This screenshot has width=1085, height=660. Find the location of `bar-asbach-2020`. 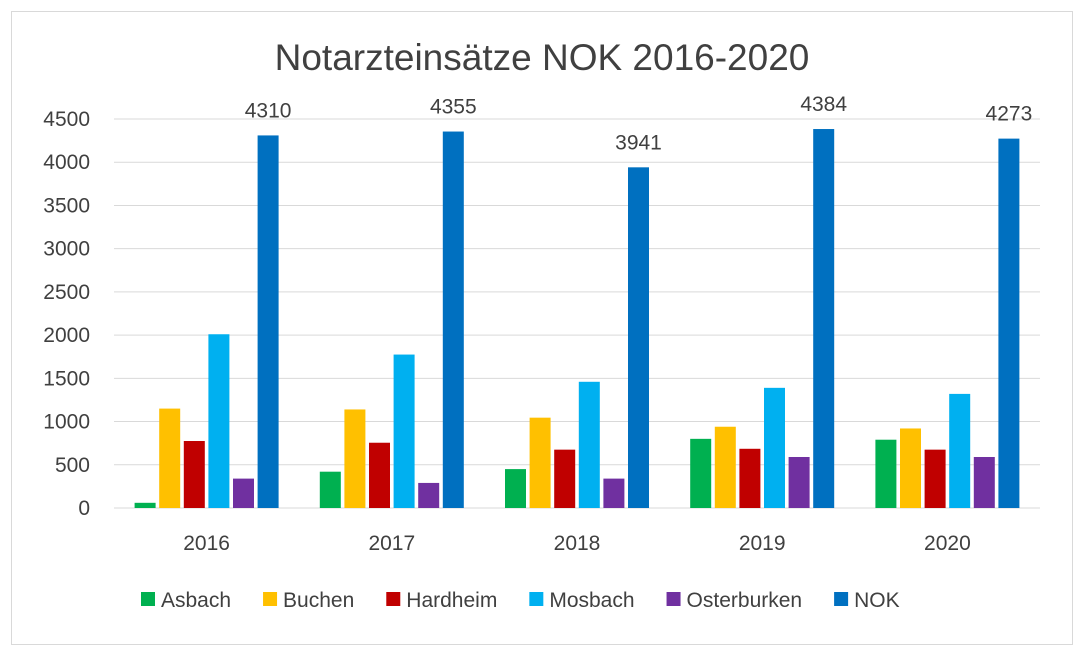

bar-asbach-2020 is located at coordinates (886, 473).